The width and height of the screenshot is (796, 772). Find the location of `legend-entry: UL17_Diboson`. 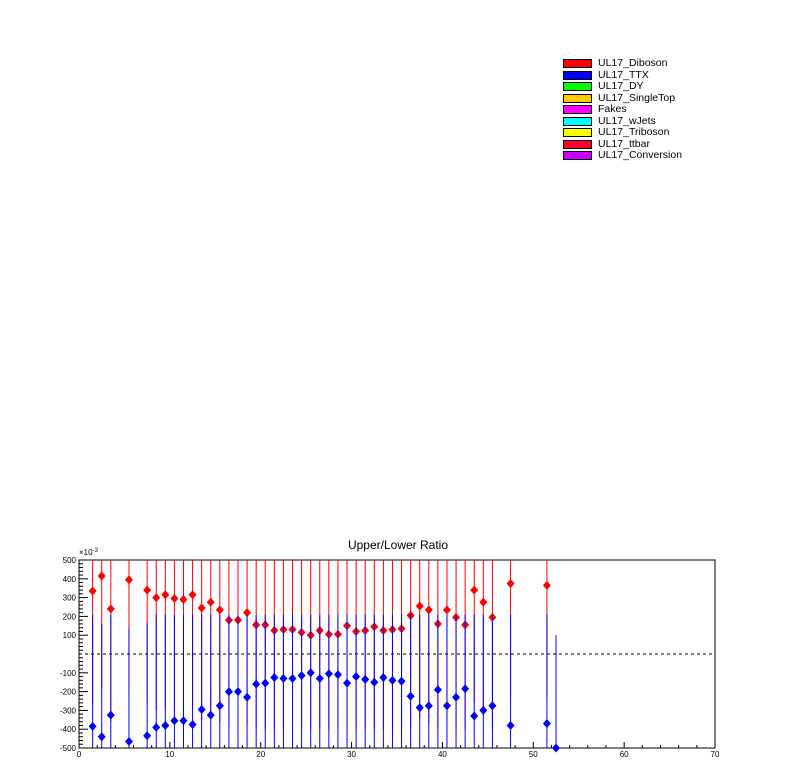

legend-entry: UL17_Diboson is located at coordinates (635, 64).